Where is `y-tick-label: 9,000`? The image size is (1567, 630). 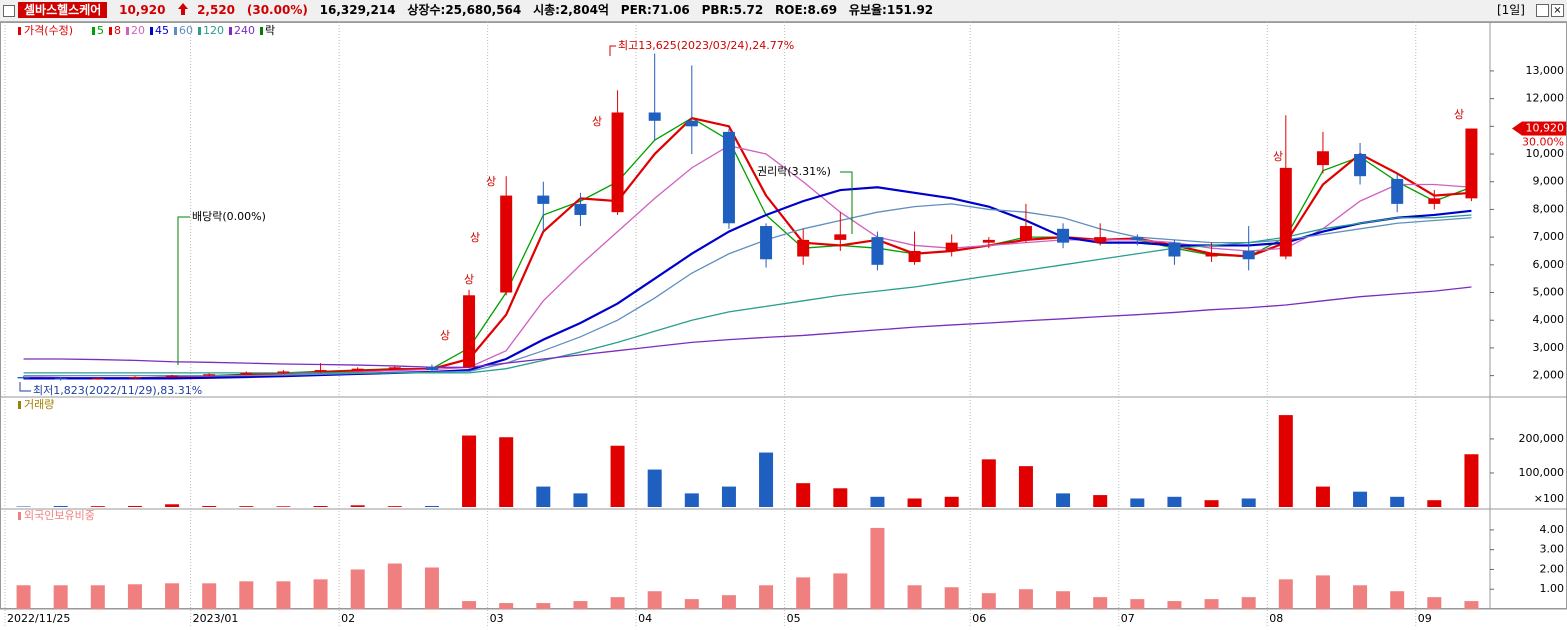
y-tick-label: 9,000 is located at coordinates (1549, 181).